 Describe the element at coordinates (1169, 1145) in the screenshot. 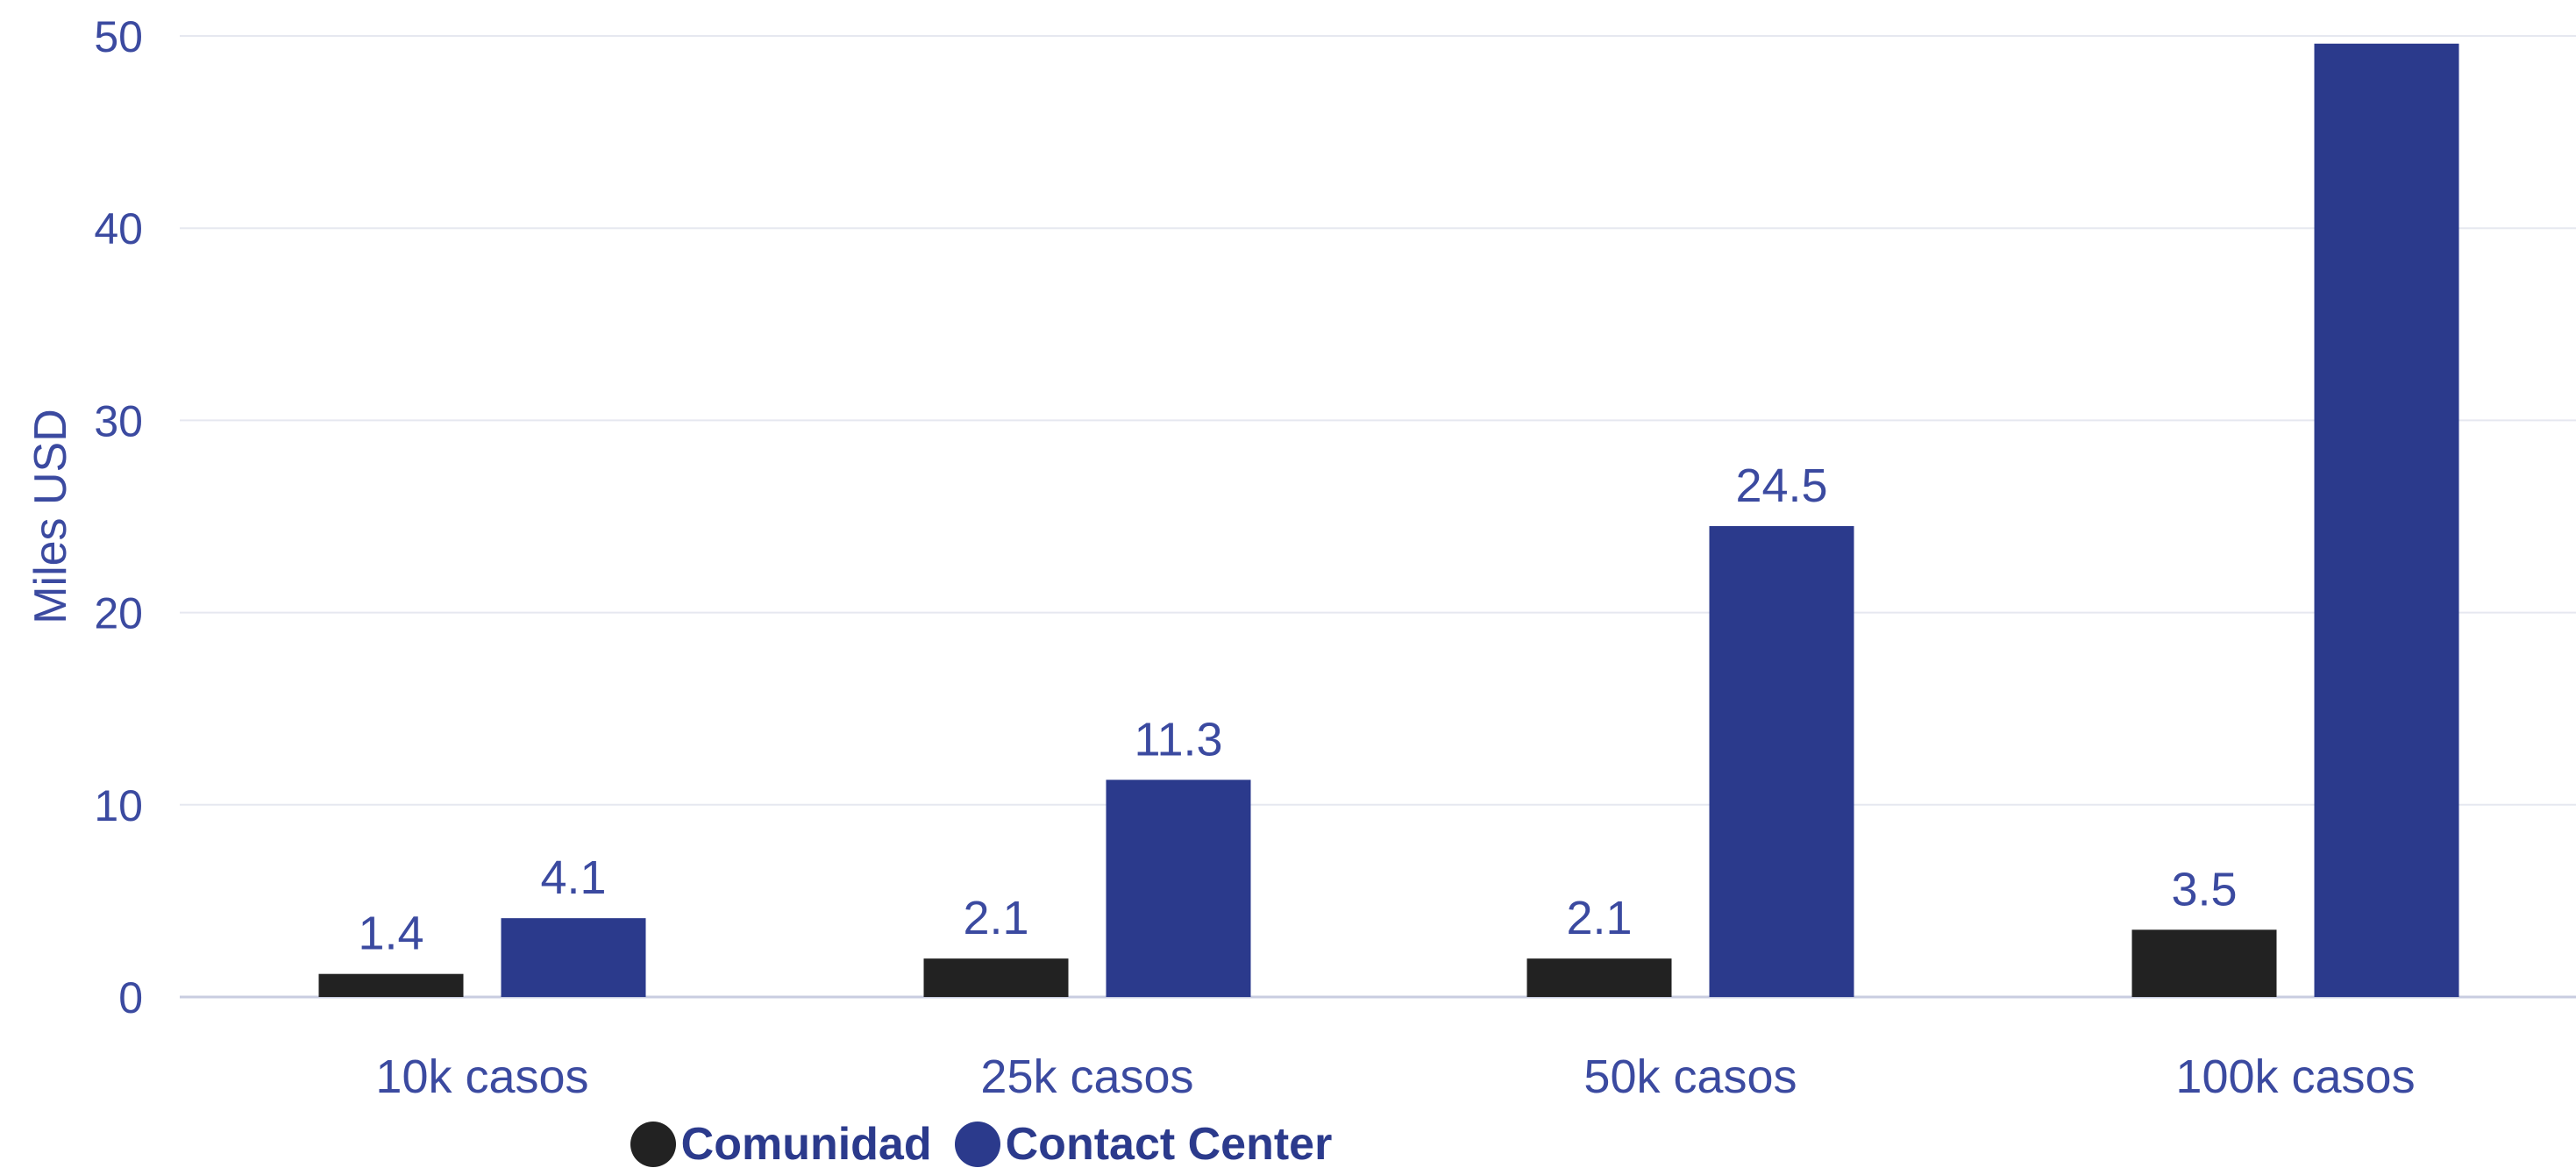

I see `legend-label-contact-center: Contact Center` at that location.